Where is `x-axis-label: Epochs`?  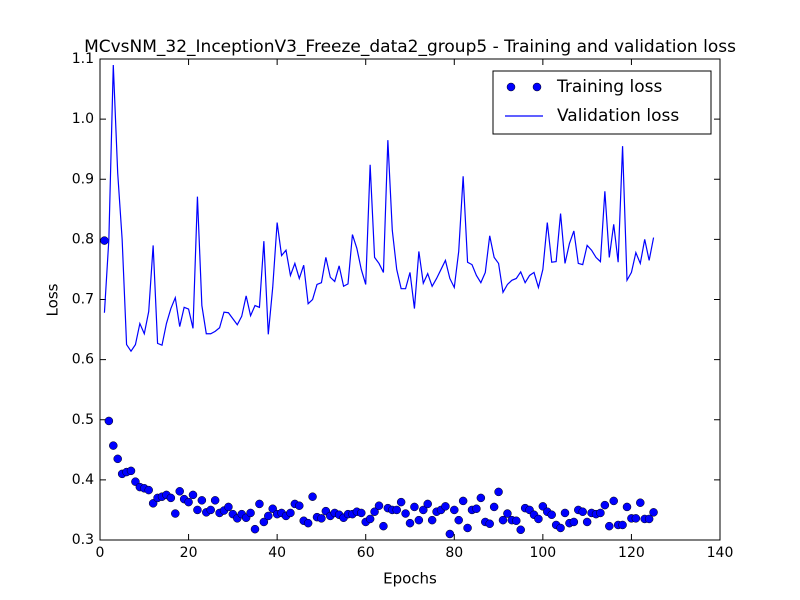 x-axis-label: Epochs is located at coordinates (410, 579).